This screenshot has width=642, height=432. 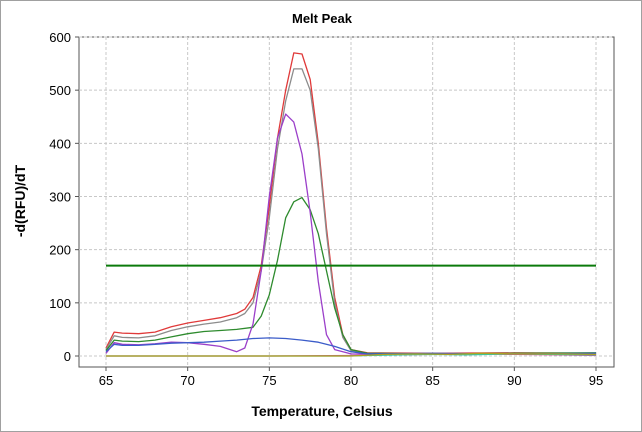 I want to click on x-tick-label: 85, so click(x=432, y=380).